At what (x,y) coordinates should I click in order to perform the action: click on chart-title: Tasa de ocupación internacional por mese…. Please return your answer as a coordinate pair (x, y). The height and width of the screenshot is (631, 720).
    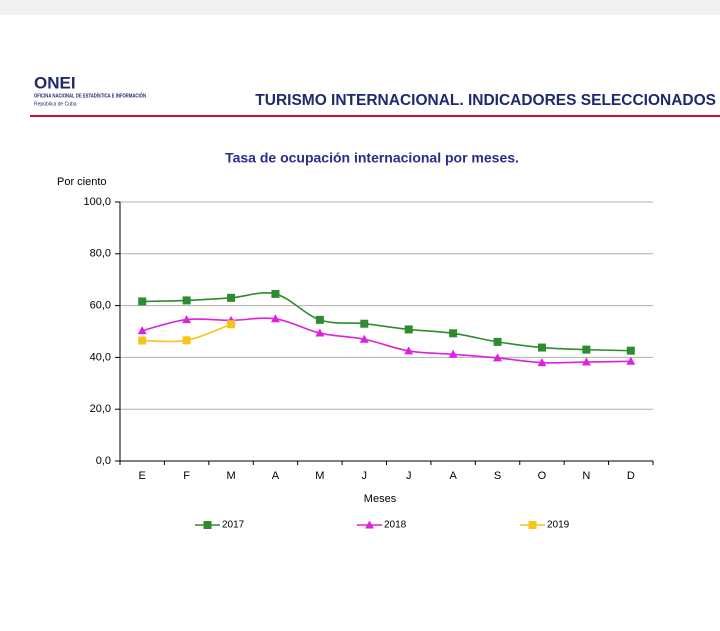
    Looking at the image, I should click on (372, 158).